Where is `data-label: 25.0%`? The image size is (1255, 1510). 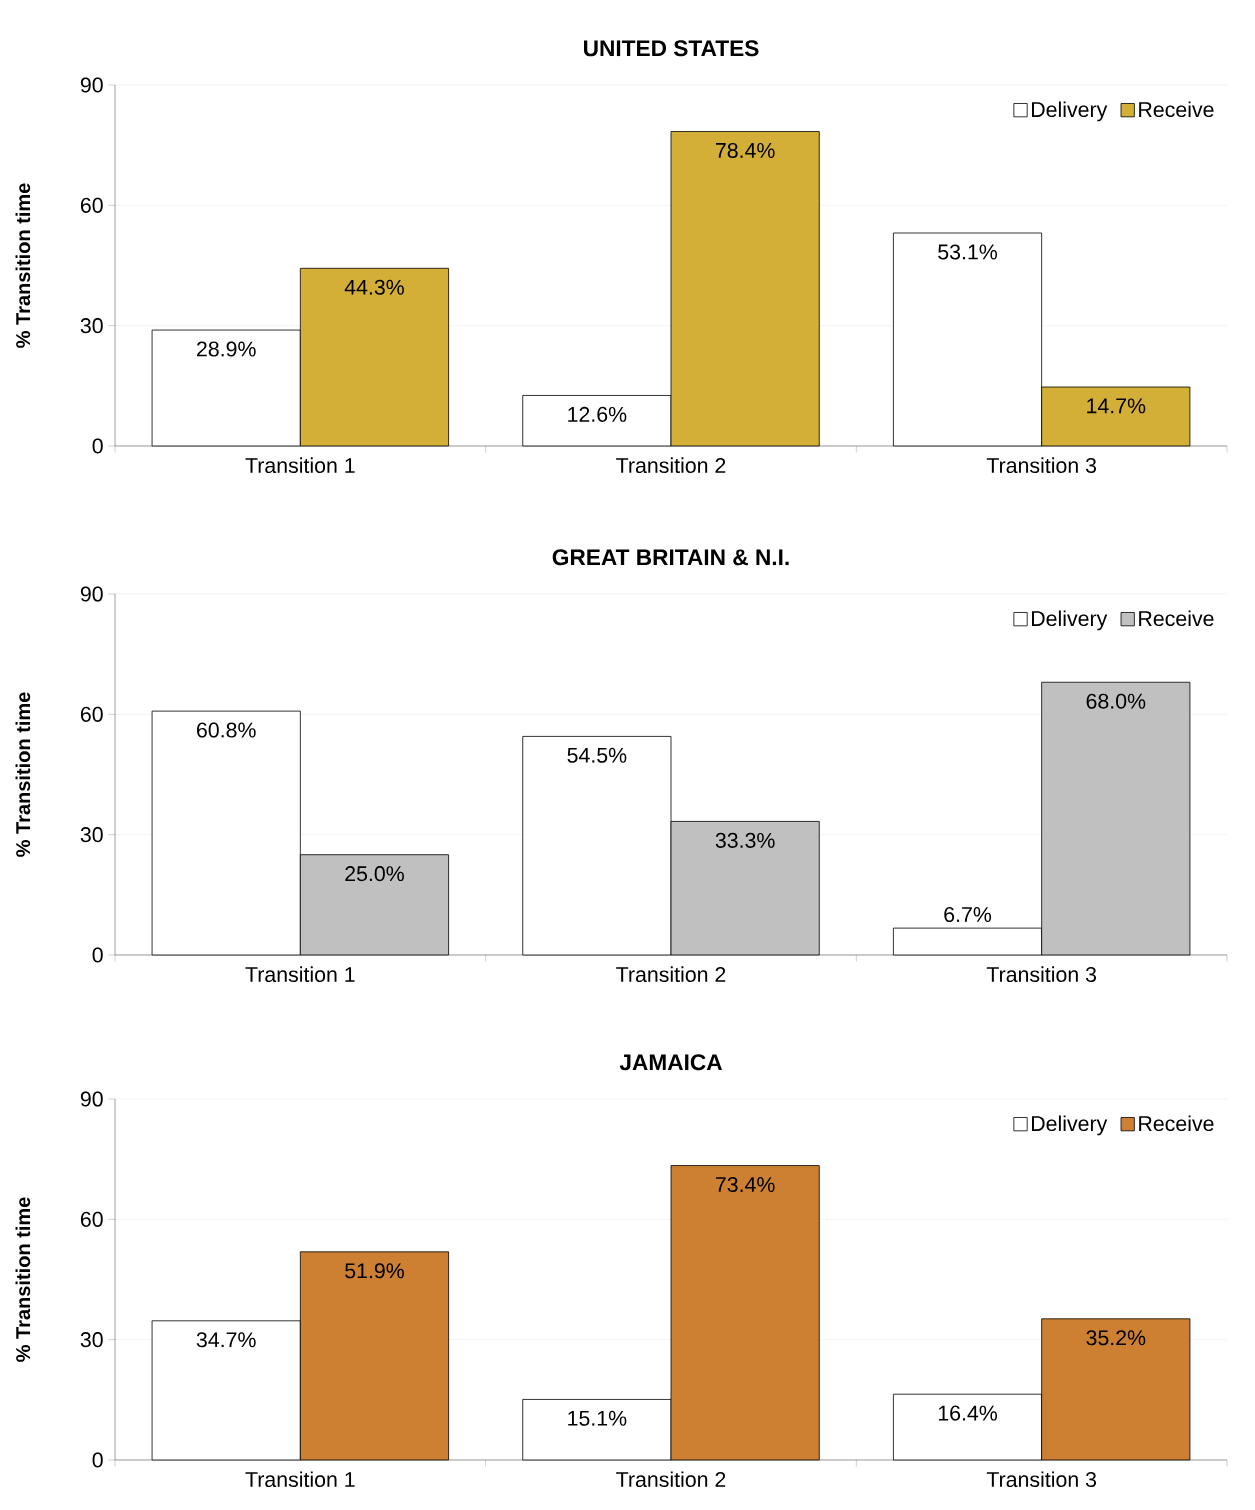
data-label: 25.0% is located at coordinates (374, 874).